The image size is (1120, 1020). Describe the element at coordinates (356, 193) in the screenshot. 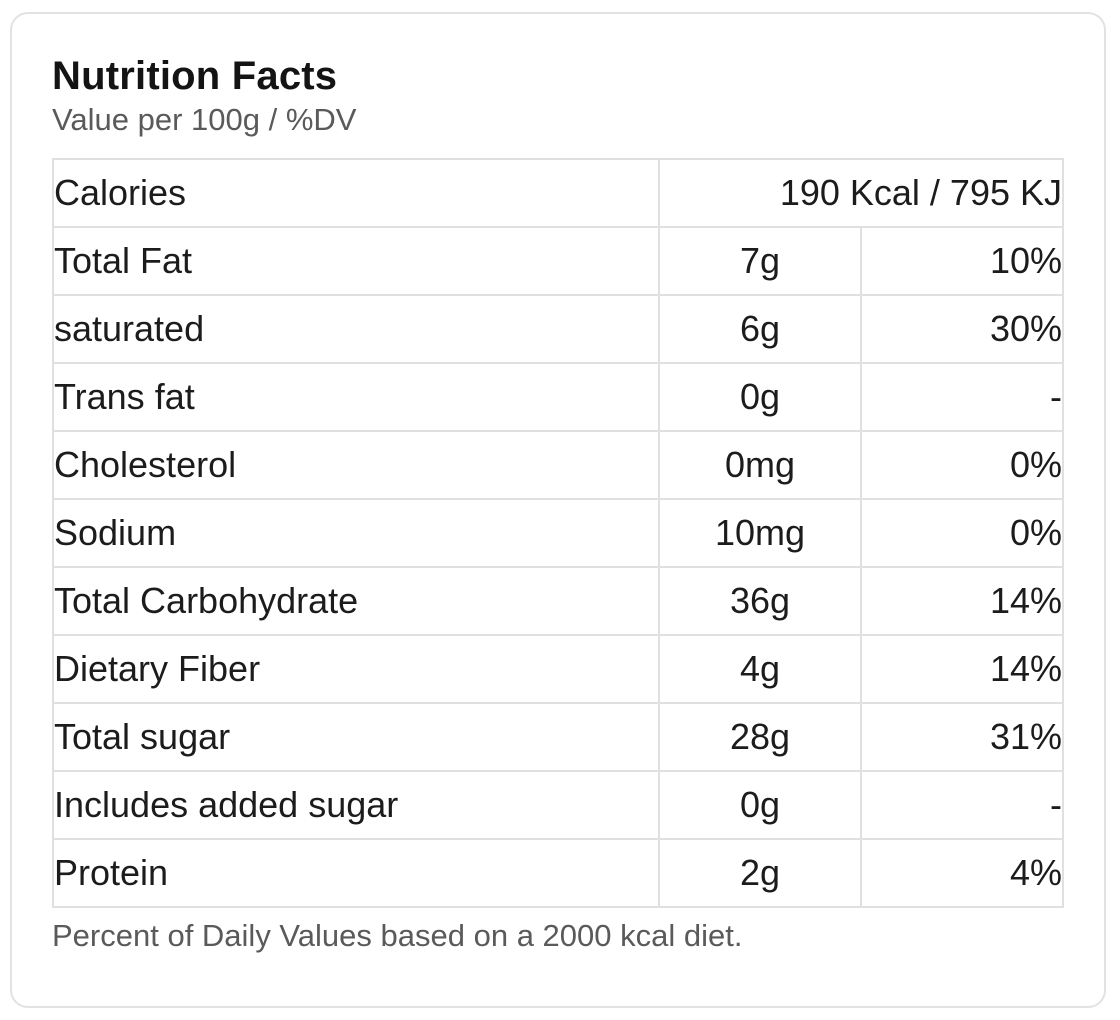

I see `nutrient-label: Calories` at that location.